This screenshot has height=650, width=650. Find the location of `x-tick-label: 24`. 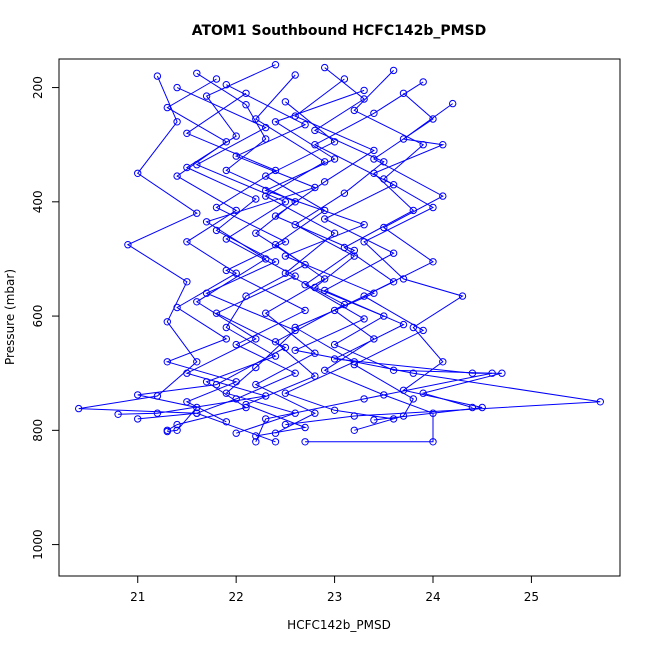

x-tick-label: 24 is located at coordinates (432, 597).